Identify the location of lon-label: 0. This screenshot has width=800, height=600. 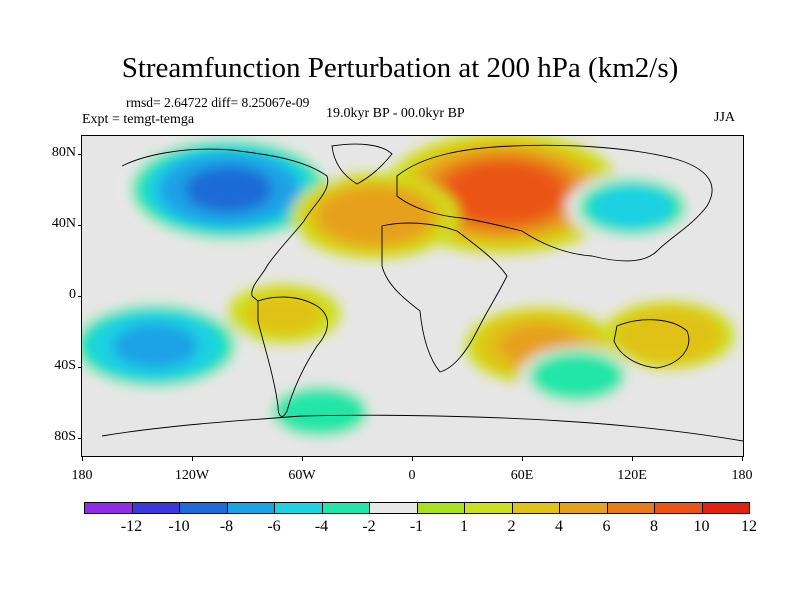
(412, 475).